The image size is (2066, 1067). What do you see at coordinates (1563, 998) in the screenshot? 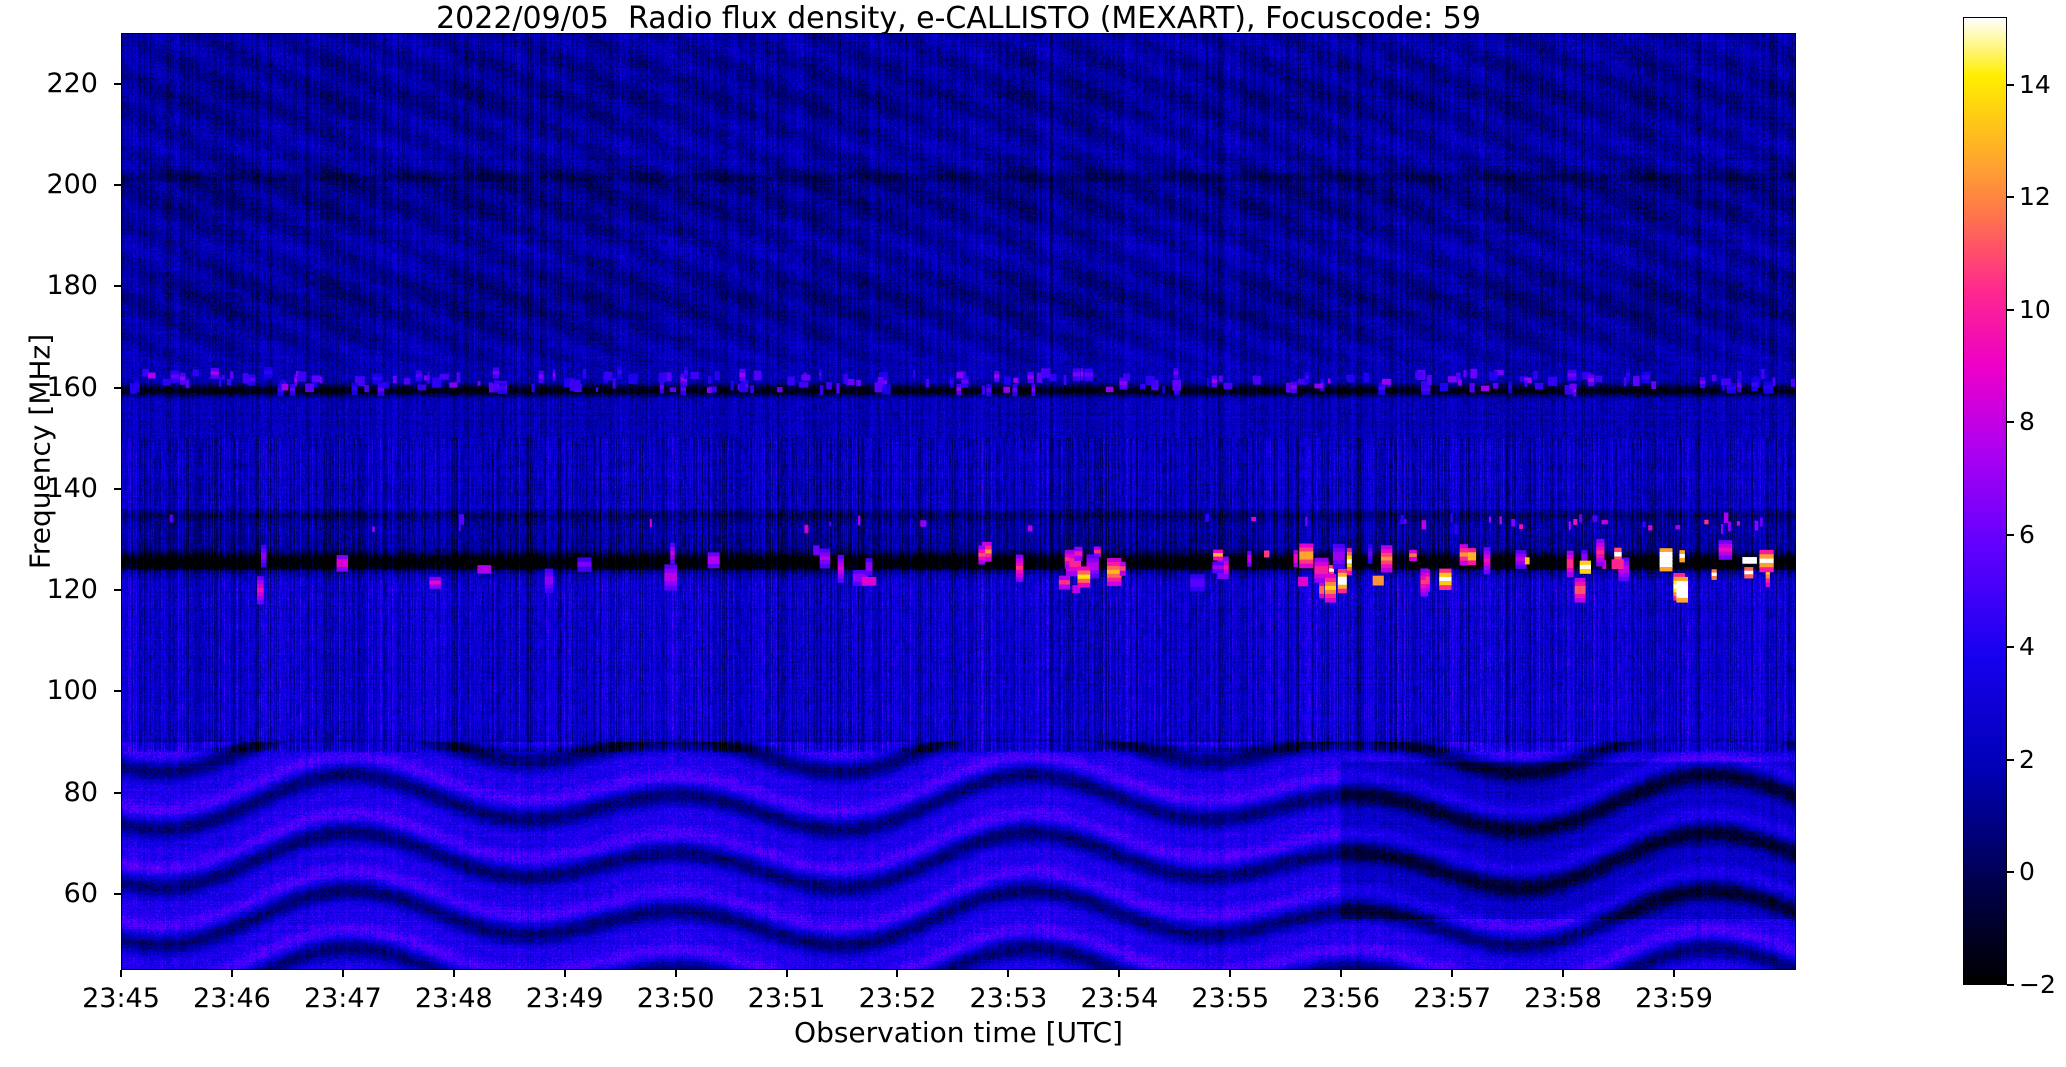
I see `x-tick-label: 23:58` at bounding box center [1563, 998].